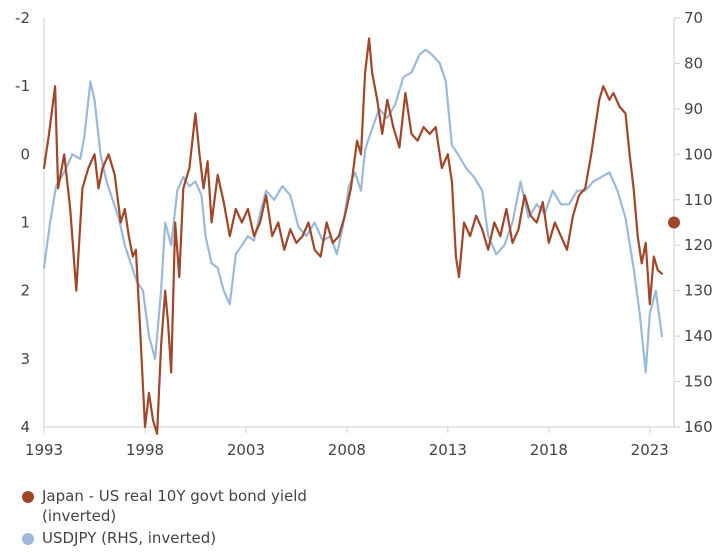 This screenshot has width=723, height=560. I want to click on left-axis-ticks: -2 -1 0 1 2 3 4, so click(22, 222).